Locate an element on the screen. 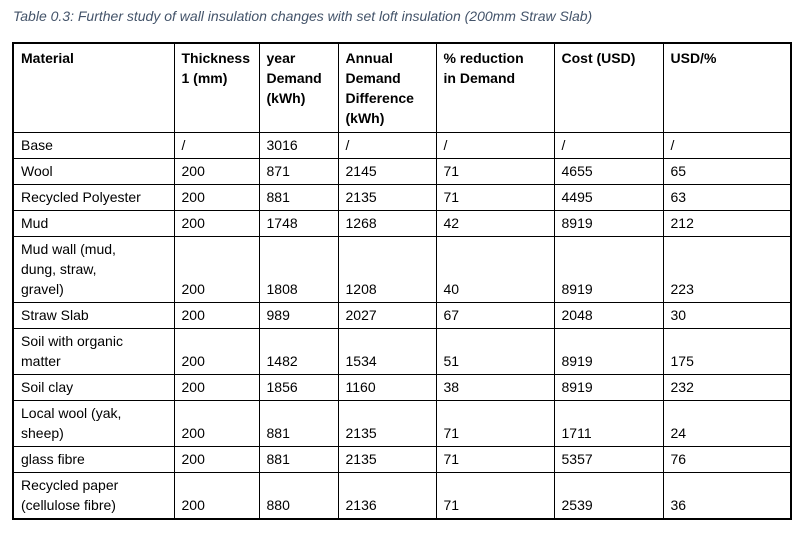 The height and width of the screenshot is (540, 804). value-cell: 63 is located at coordinates (727, 197).